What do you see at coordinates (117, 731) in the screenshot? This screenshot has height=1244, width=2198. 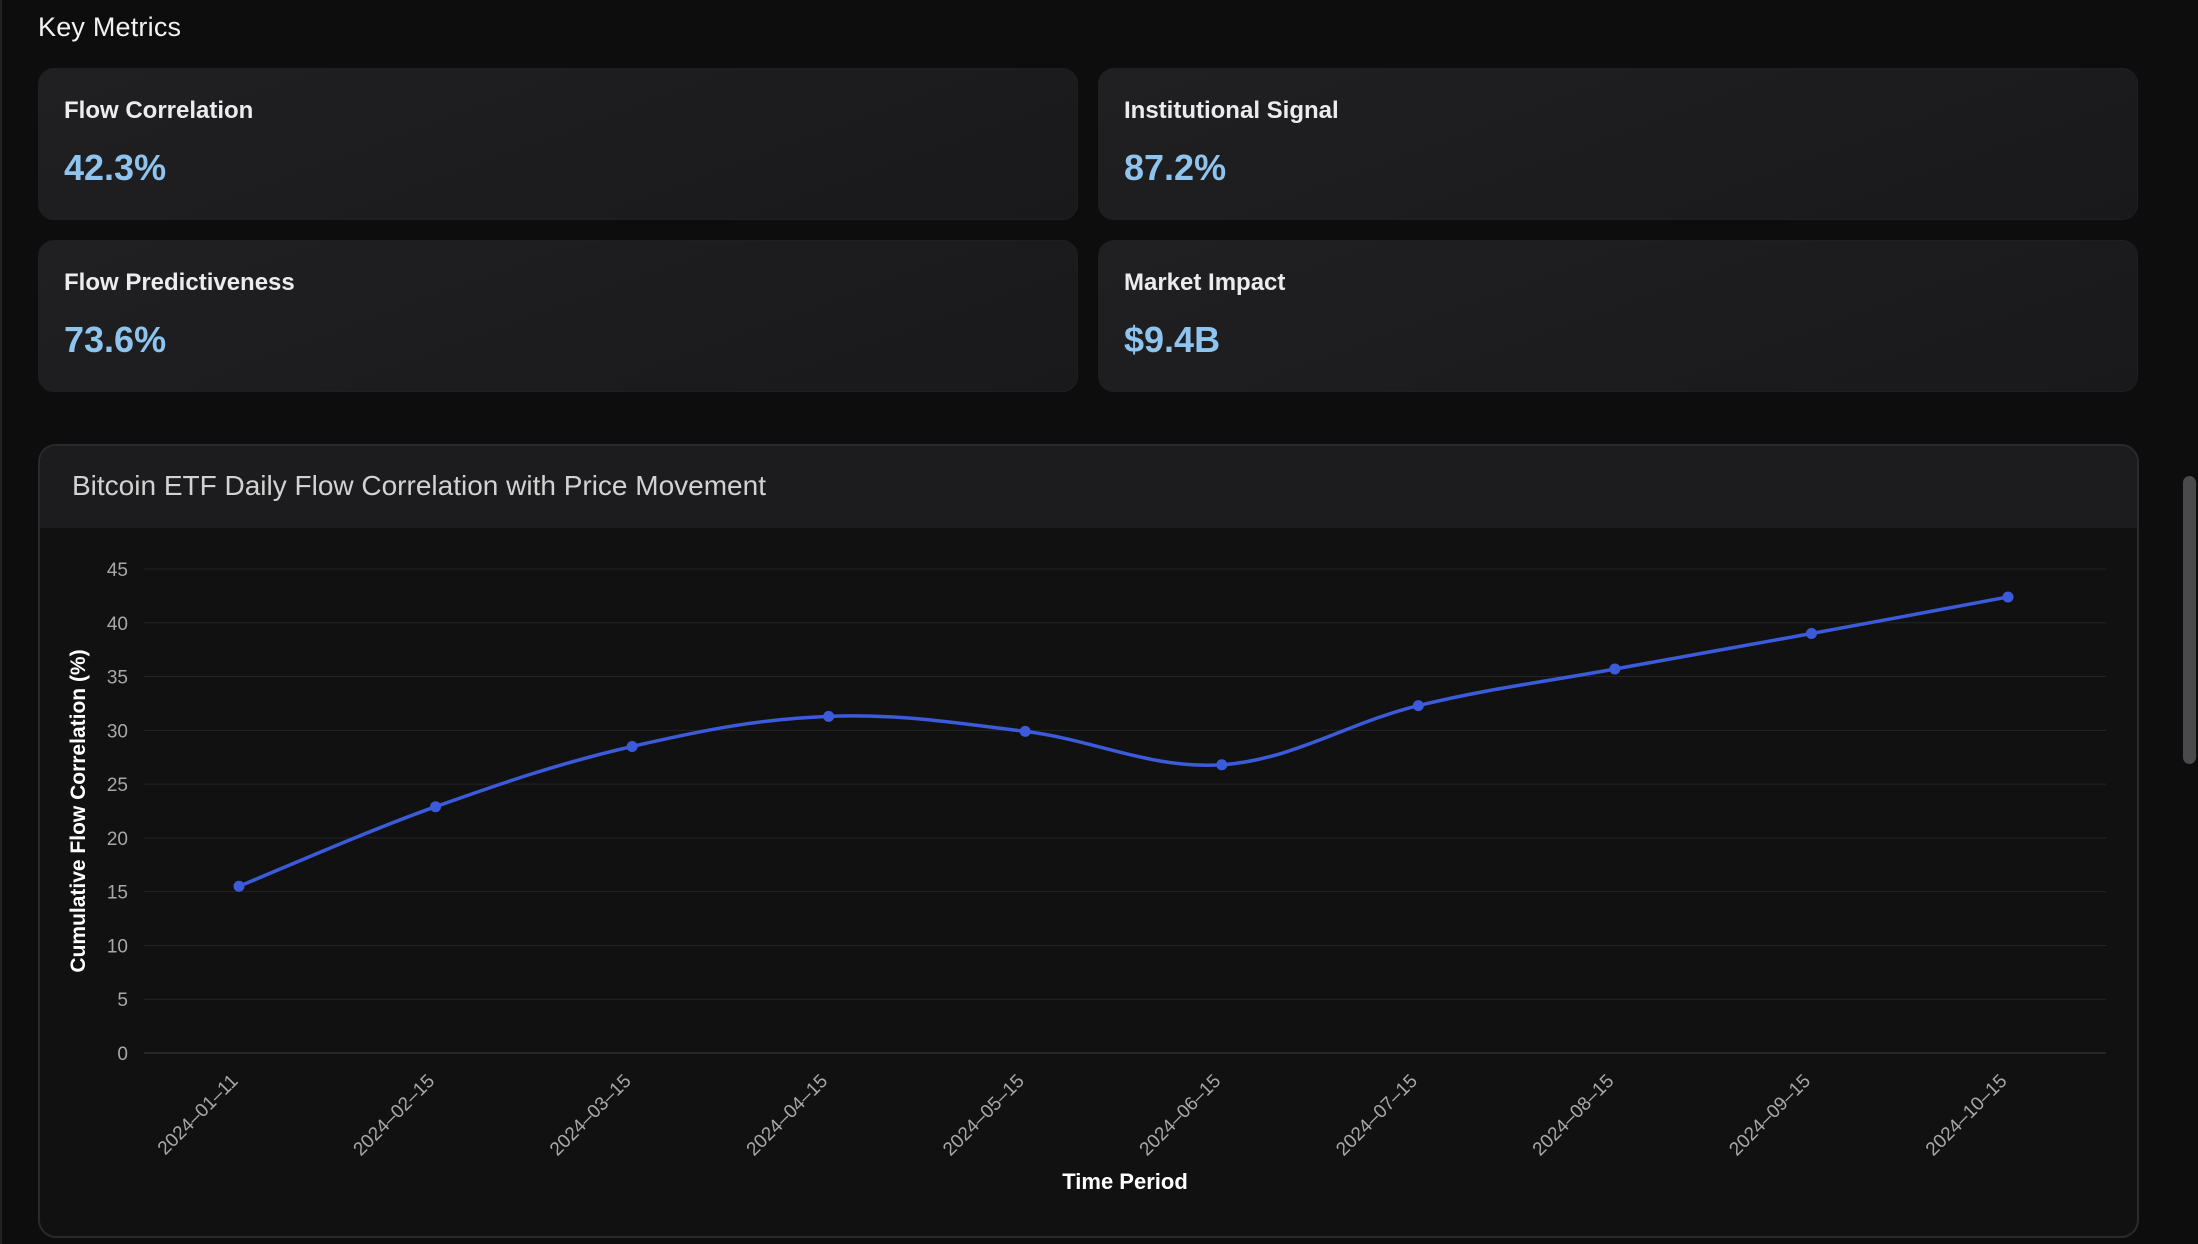 I see `y-tick-label: 30` at bounding box center [117, 731].